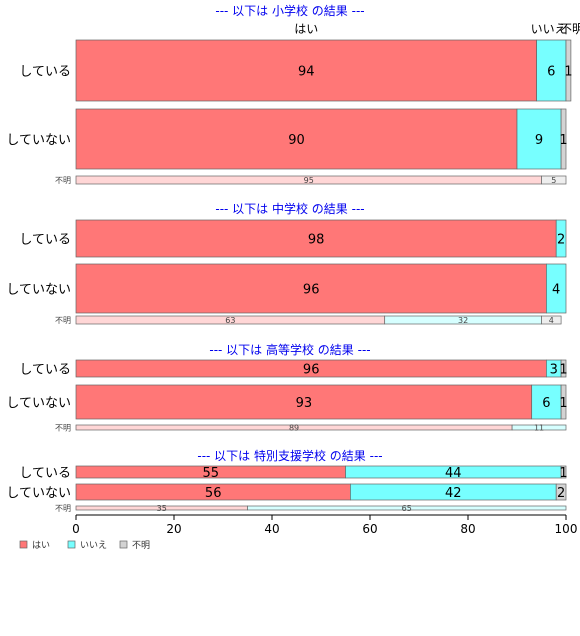  What do you see at coordinates (549, 29) in the screenshot?
I see `column-header: いいえ` at bounding box center [549, 29].